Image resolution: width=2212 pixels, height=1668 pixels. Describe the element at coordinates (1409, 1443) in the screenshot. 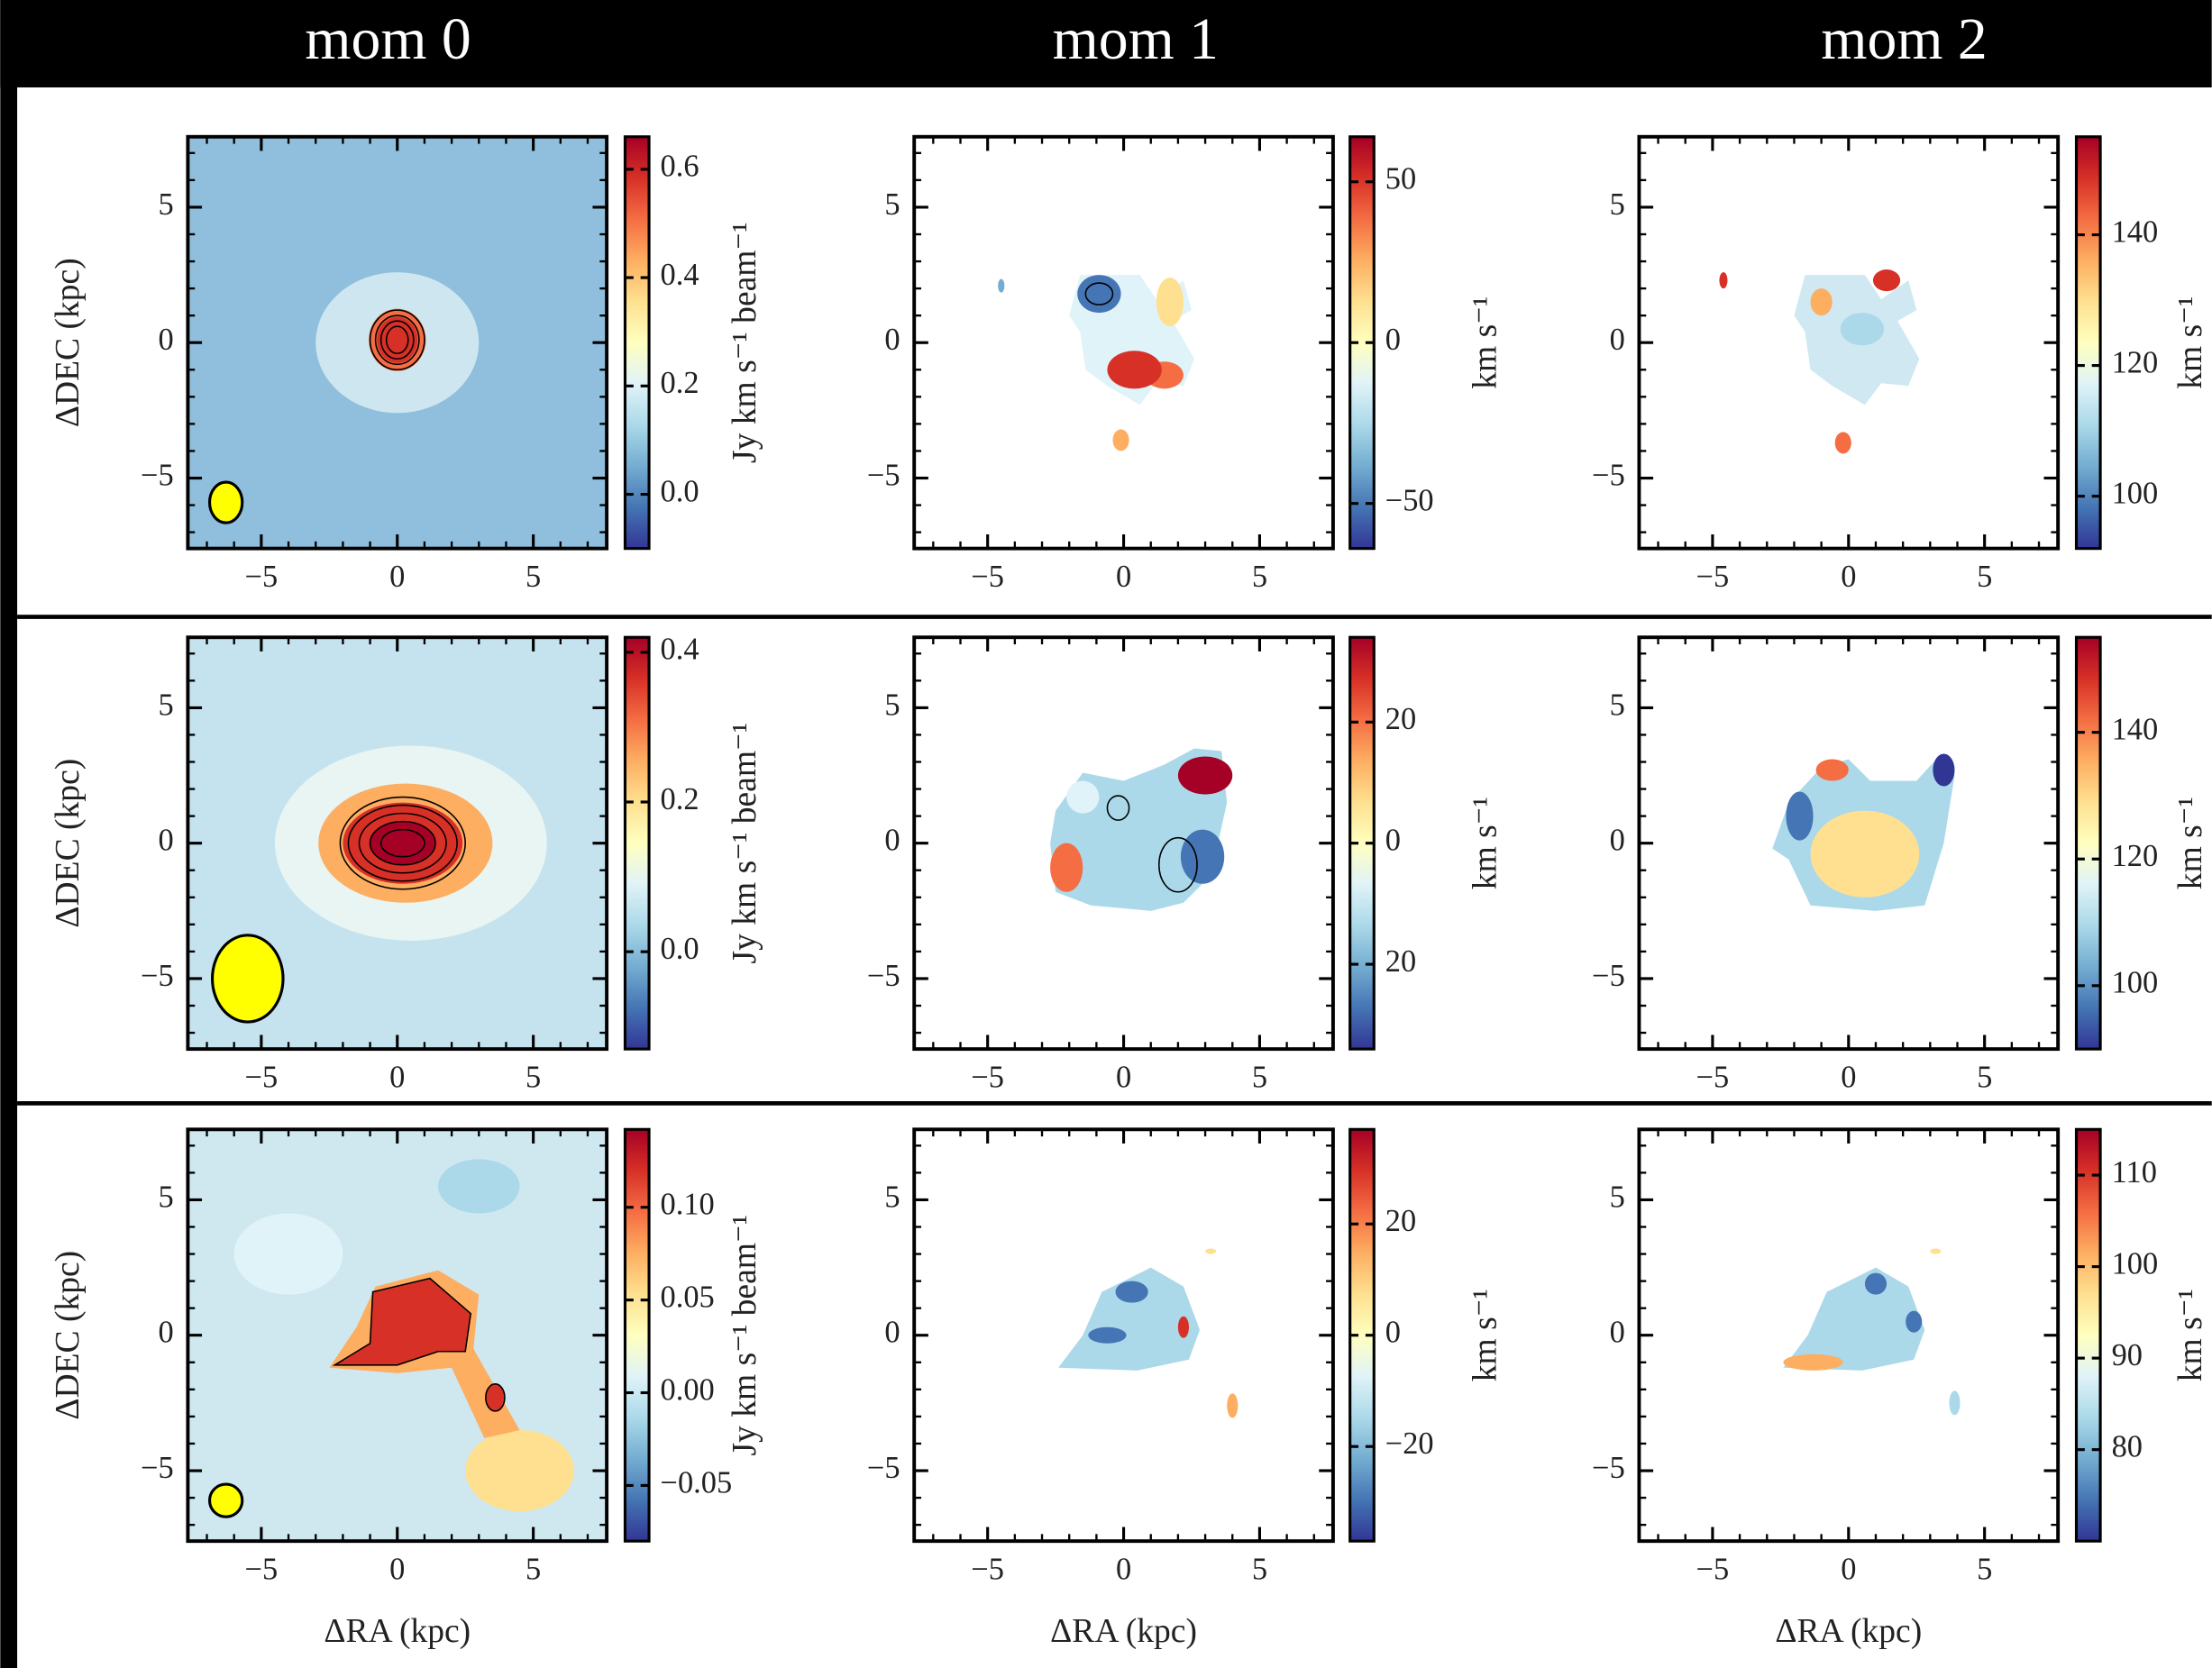

I see `colorbar-tick-label: −20` at that location.